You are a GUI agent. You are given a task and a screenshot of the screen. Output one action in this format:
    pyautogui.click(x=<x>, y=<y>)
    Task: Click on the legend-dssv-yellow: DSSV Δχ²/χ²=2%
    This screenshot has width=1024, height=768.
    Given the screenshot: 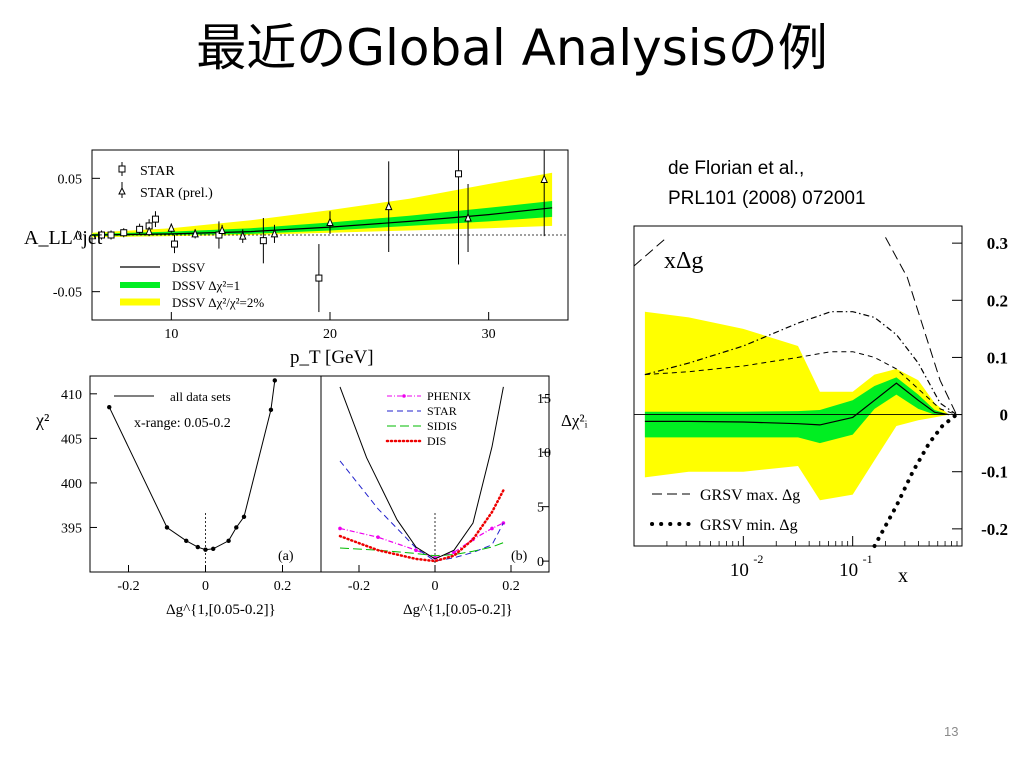 What is the action you would take?
    pyautogui.click(x=192, y=302)
    